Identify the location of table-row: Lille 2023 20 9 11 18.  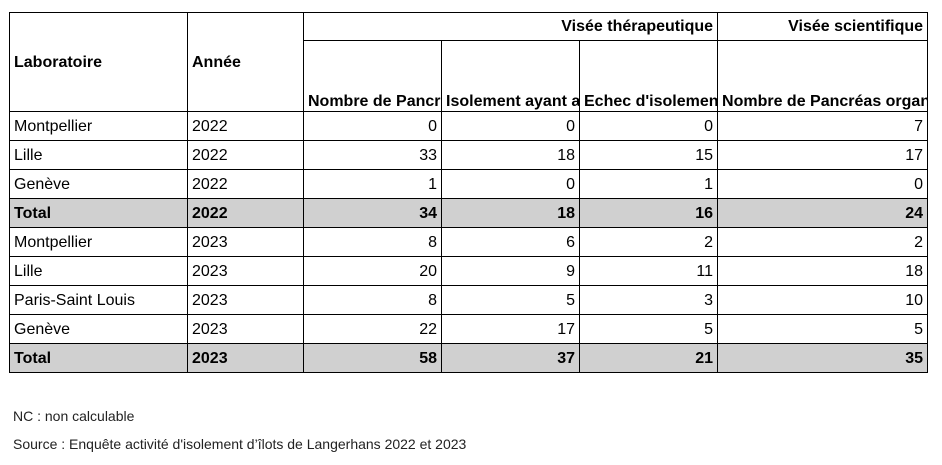
(469, 271).